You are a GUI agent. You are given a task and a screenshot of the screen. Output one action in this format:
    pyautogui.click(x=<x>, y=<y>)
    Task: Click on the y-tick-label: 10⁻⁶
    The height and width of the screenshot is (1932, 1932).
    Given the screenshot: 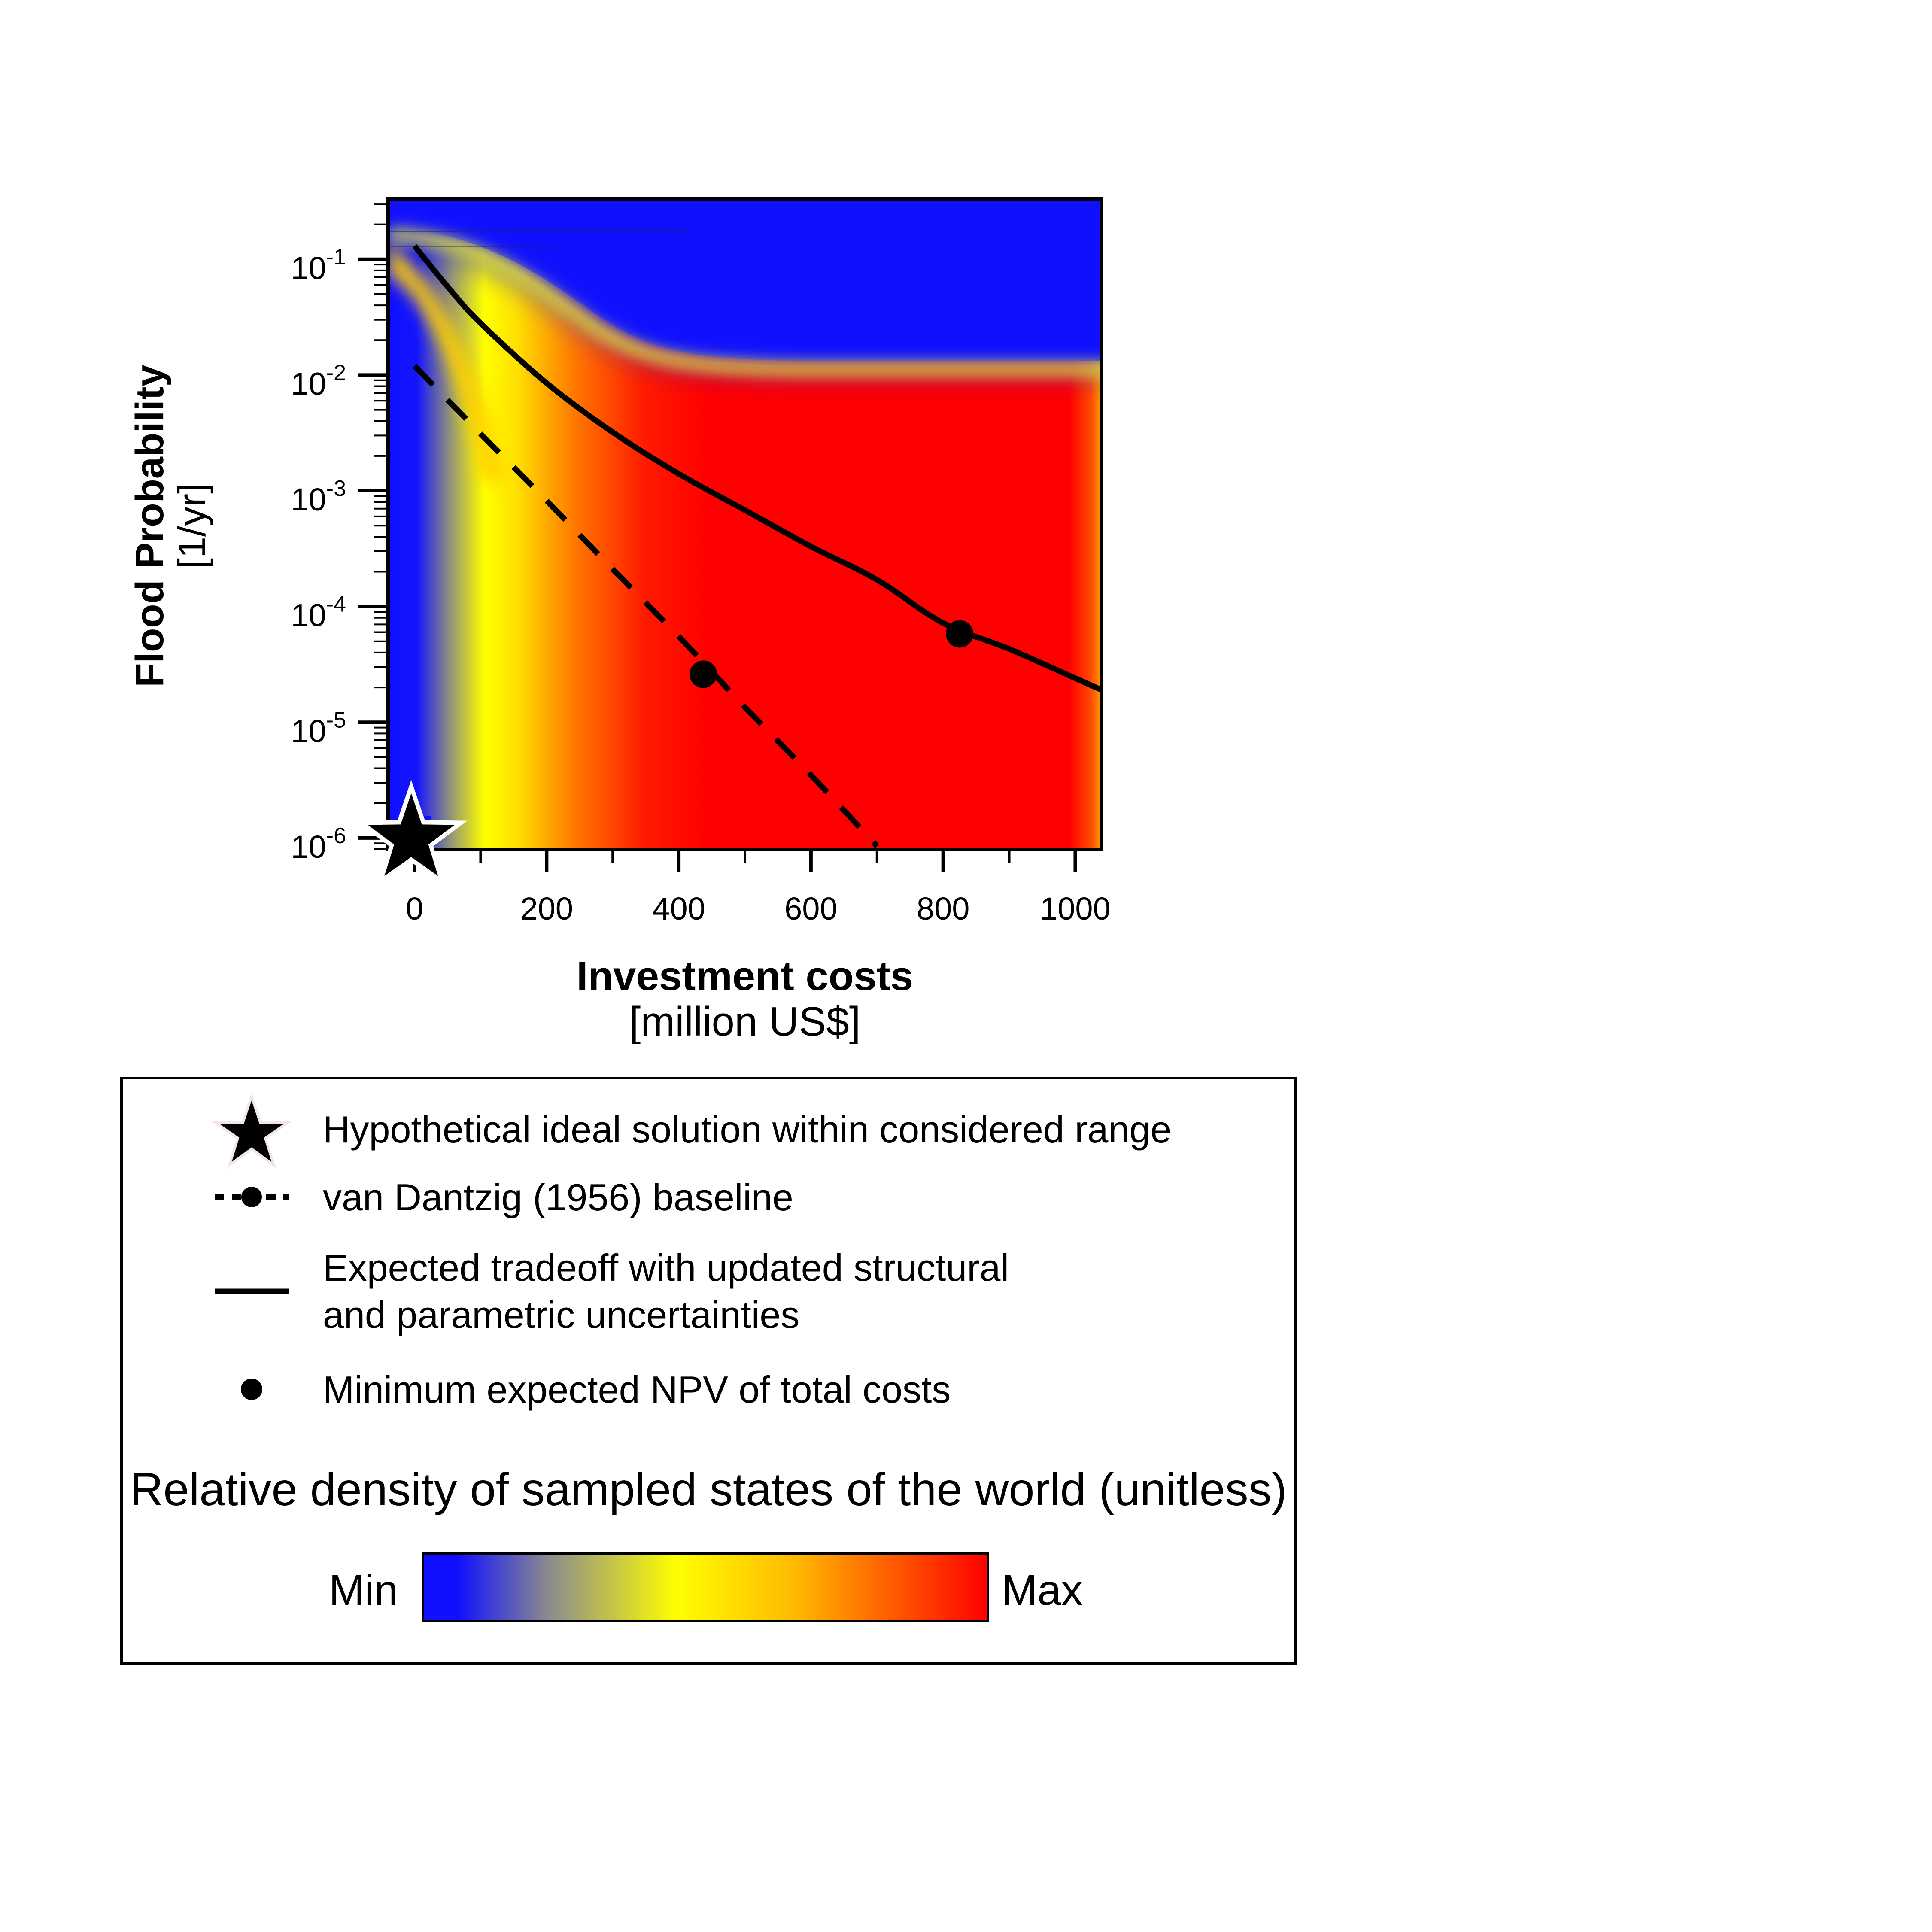 What is the action you would take?
    pyautogui.click(x=318, y=844)
    